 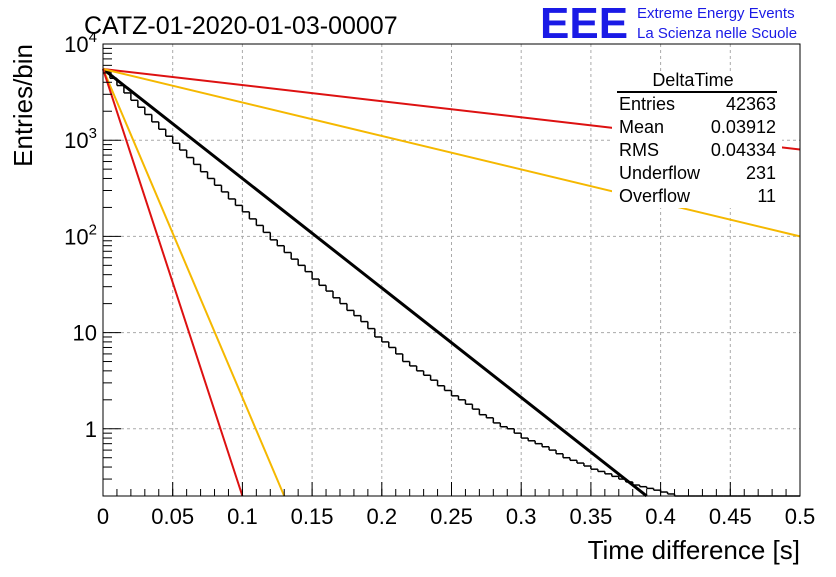 What do you see at coordinates (694, 550) in the screenshot?
I see `x-axis-label: Time difference [s]` at bounding box center [694, 550].